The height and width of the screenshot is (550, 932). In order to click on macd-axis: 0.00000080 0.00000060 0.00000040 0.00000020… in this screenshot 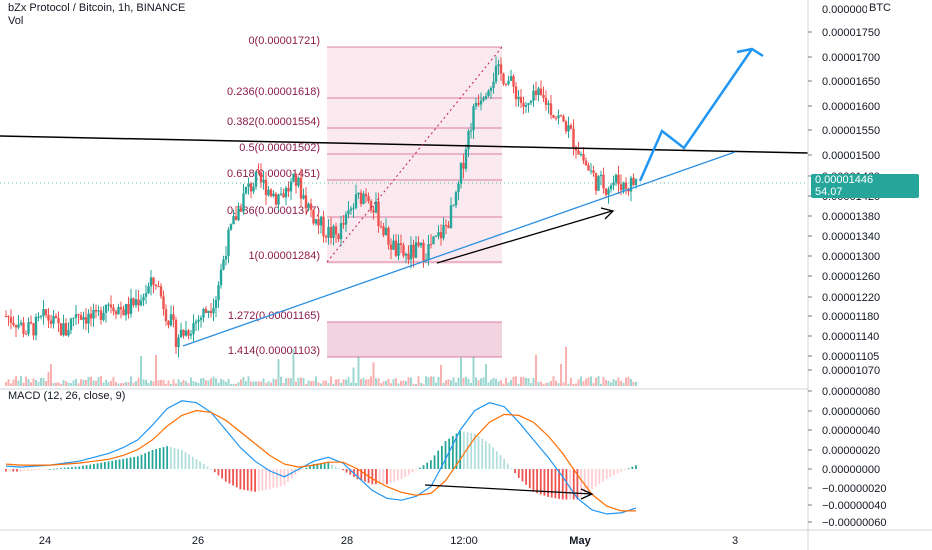, I will do `click(847, 457)`.